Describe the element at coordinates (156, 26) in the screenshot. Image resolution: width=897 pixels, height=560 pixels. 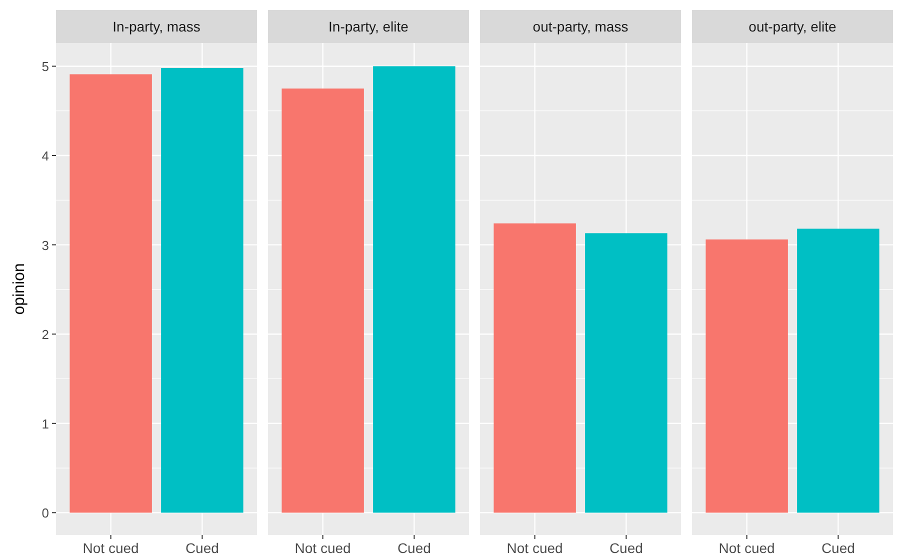
I see `chart-title: In-party, mass` at that location.